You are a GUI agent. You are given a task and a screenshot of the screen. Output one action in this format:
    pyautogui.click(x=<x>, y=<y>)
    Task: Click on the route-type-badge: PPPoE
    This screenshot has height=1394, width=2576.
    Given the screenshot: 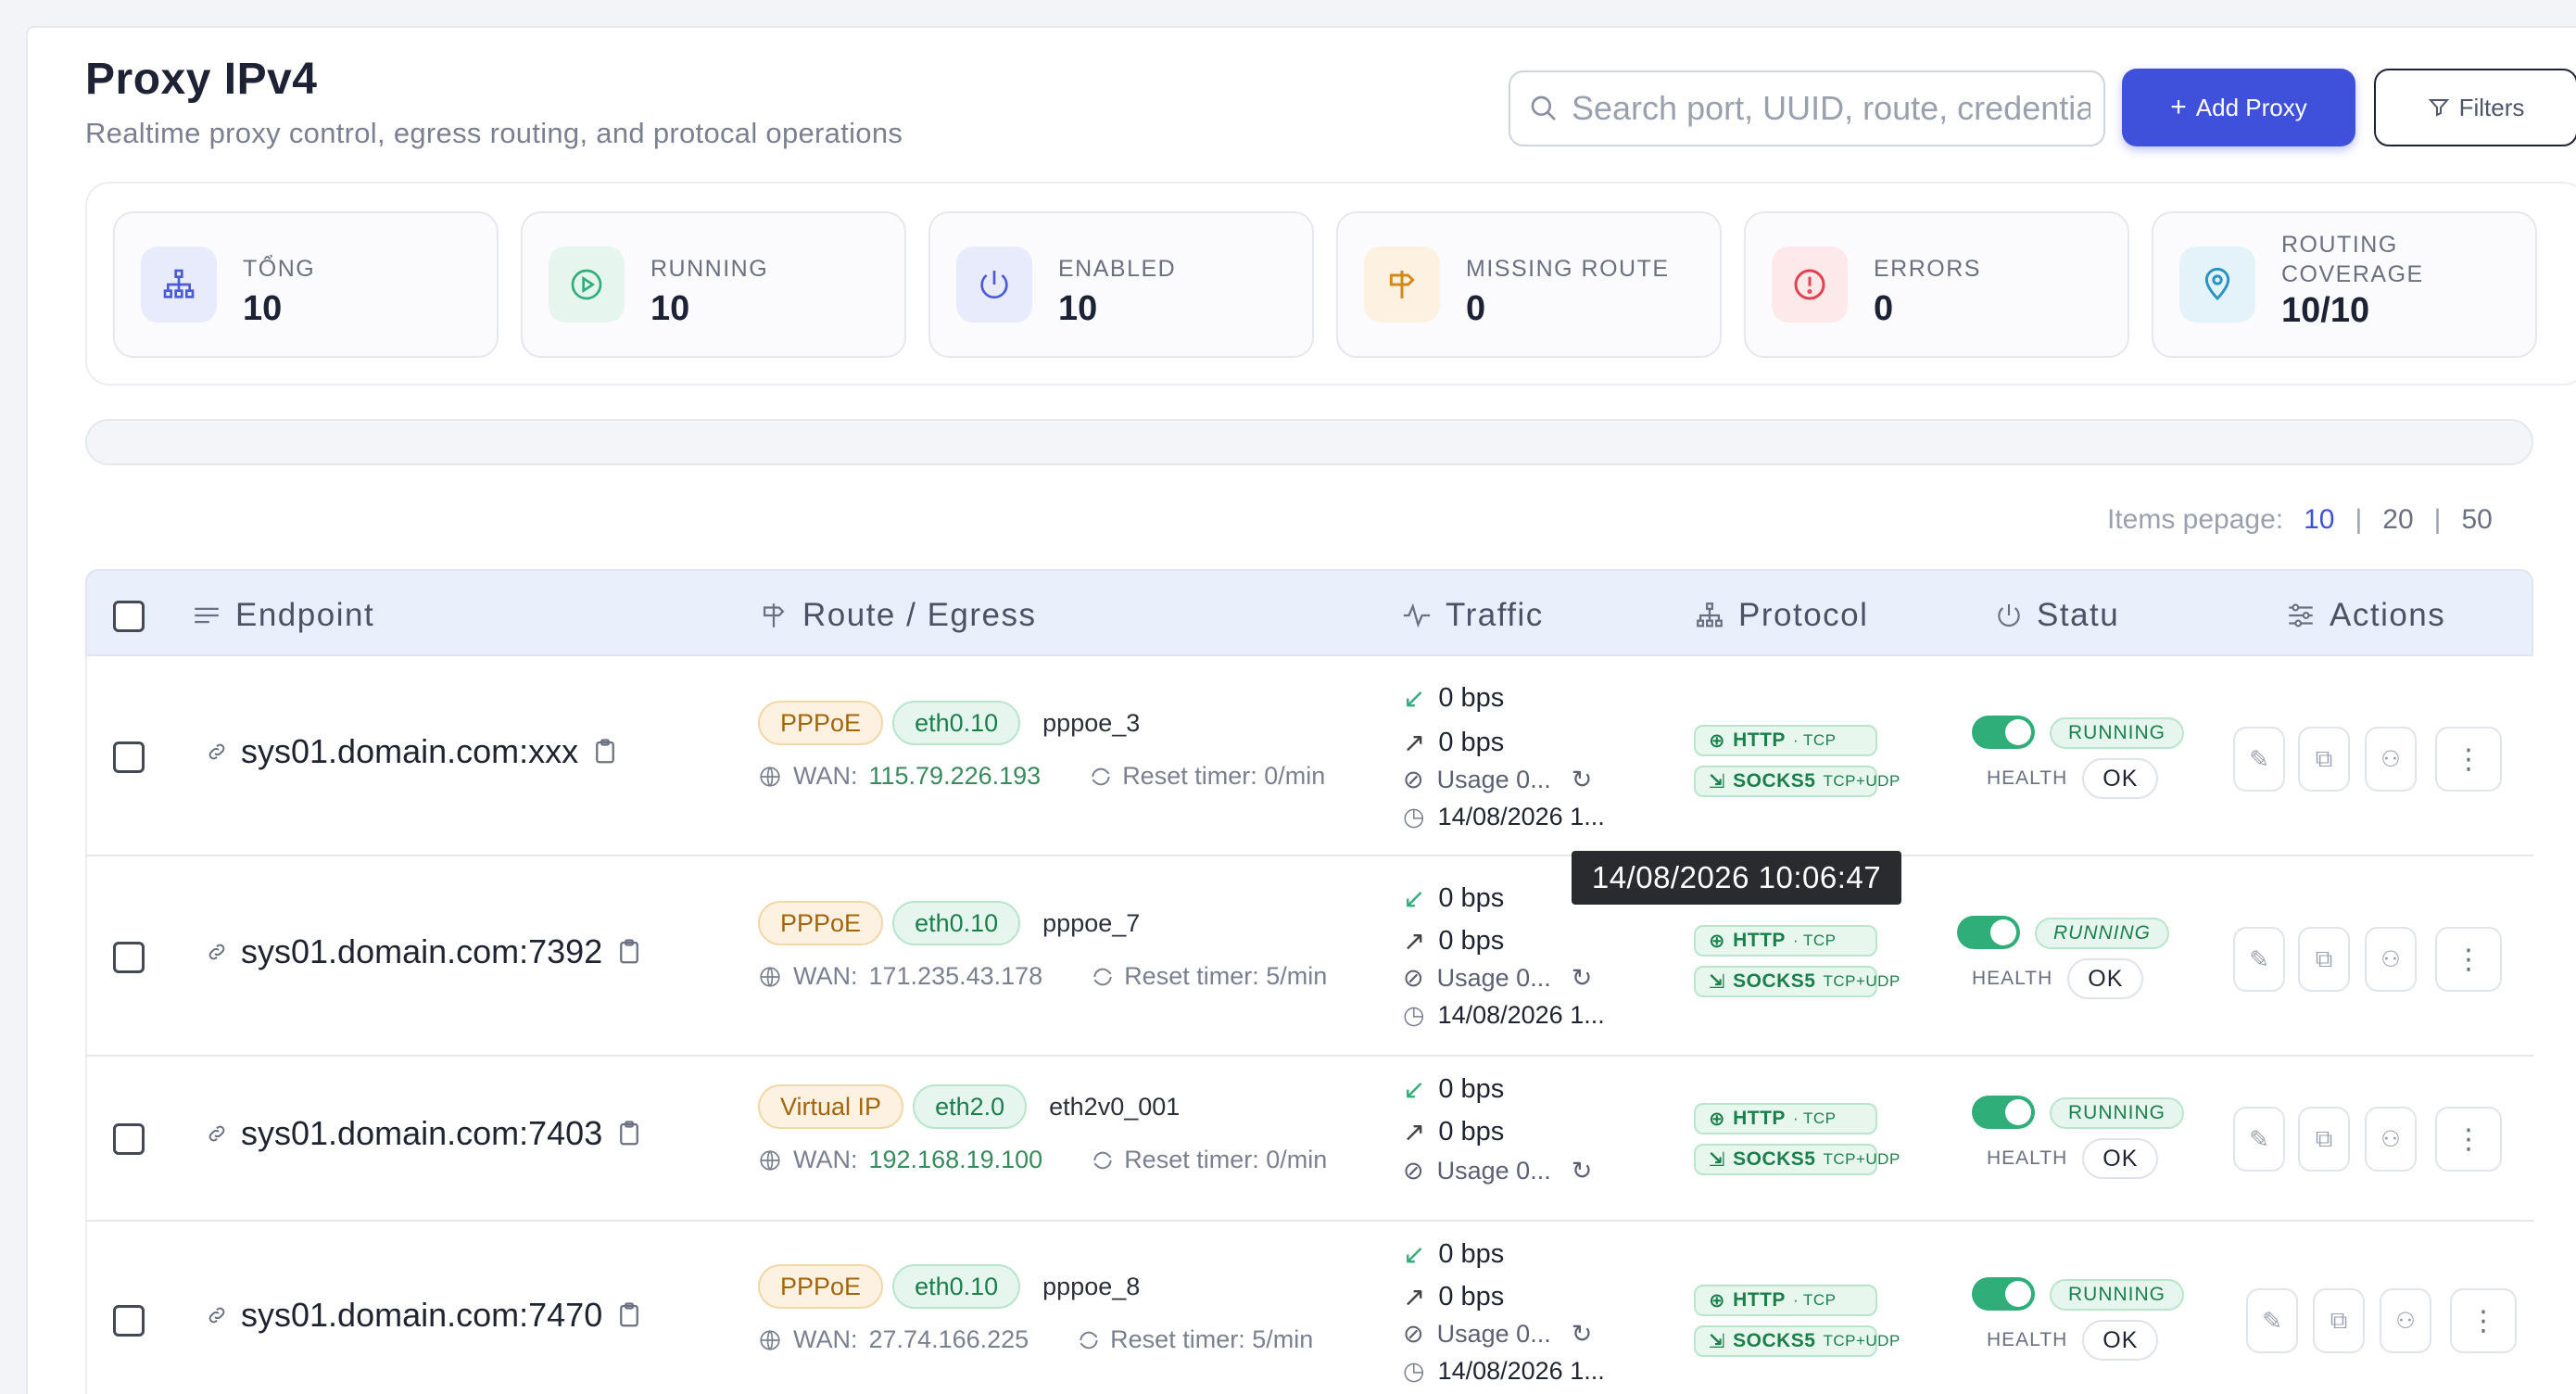 What is the action you would take?
    pyautogui.click(x=821, y=1286)
    